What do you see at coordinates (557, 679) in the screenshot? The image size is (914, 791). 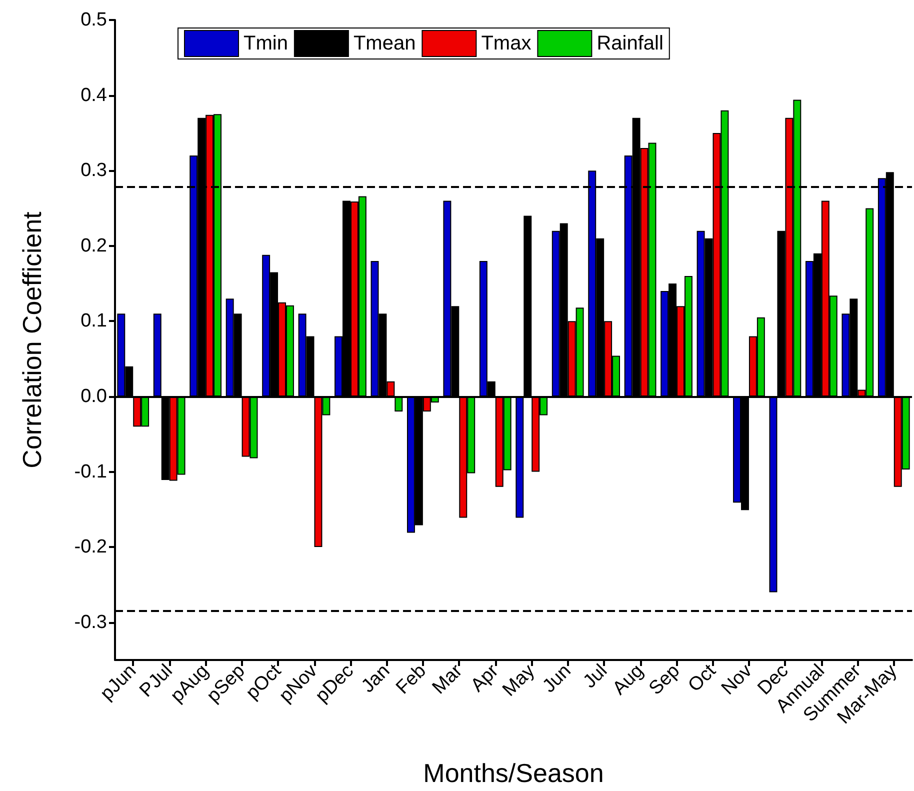 I see `x-tick-label: Jun` at bounding box center [557, 679].